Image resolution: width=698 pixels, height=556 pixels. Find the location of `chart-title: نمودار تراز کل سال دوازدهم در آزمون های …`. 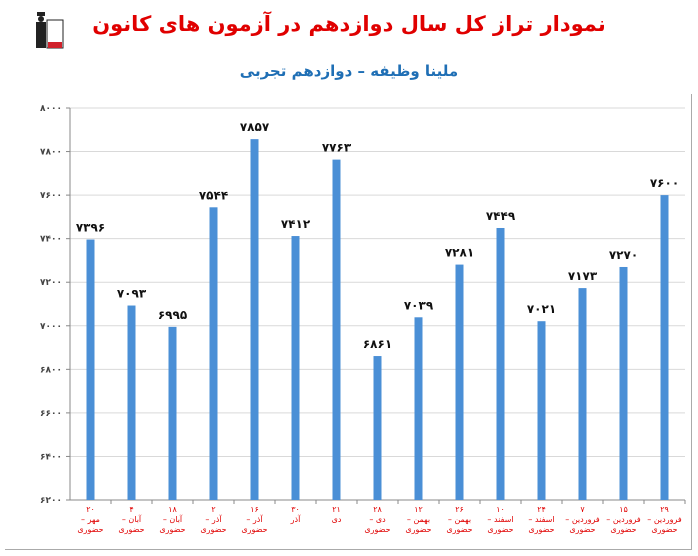

chart-title: نمودار تراز کل سال دوازدهم در آزمون های … is located at coordinates (349, 24).